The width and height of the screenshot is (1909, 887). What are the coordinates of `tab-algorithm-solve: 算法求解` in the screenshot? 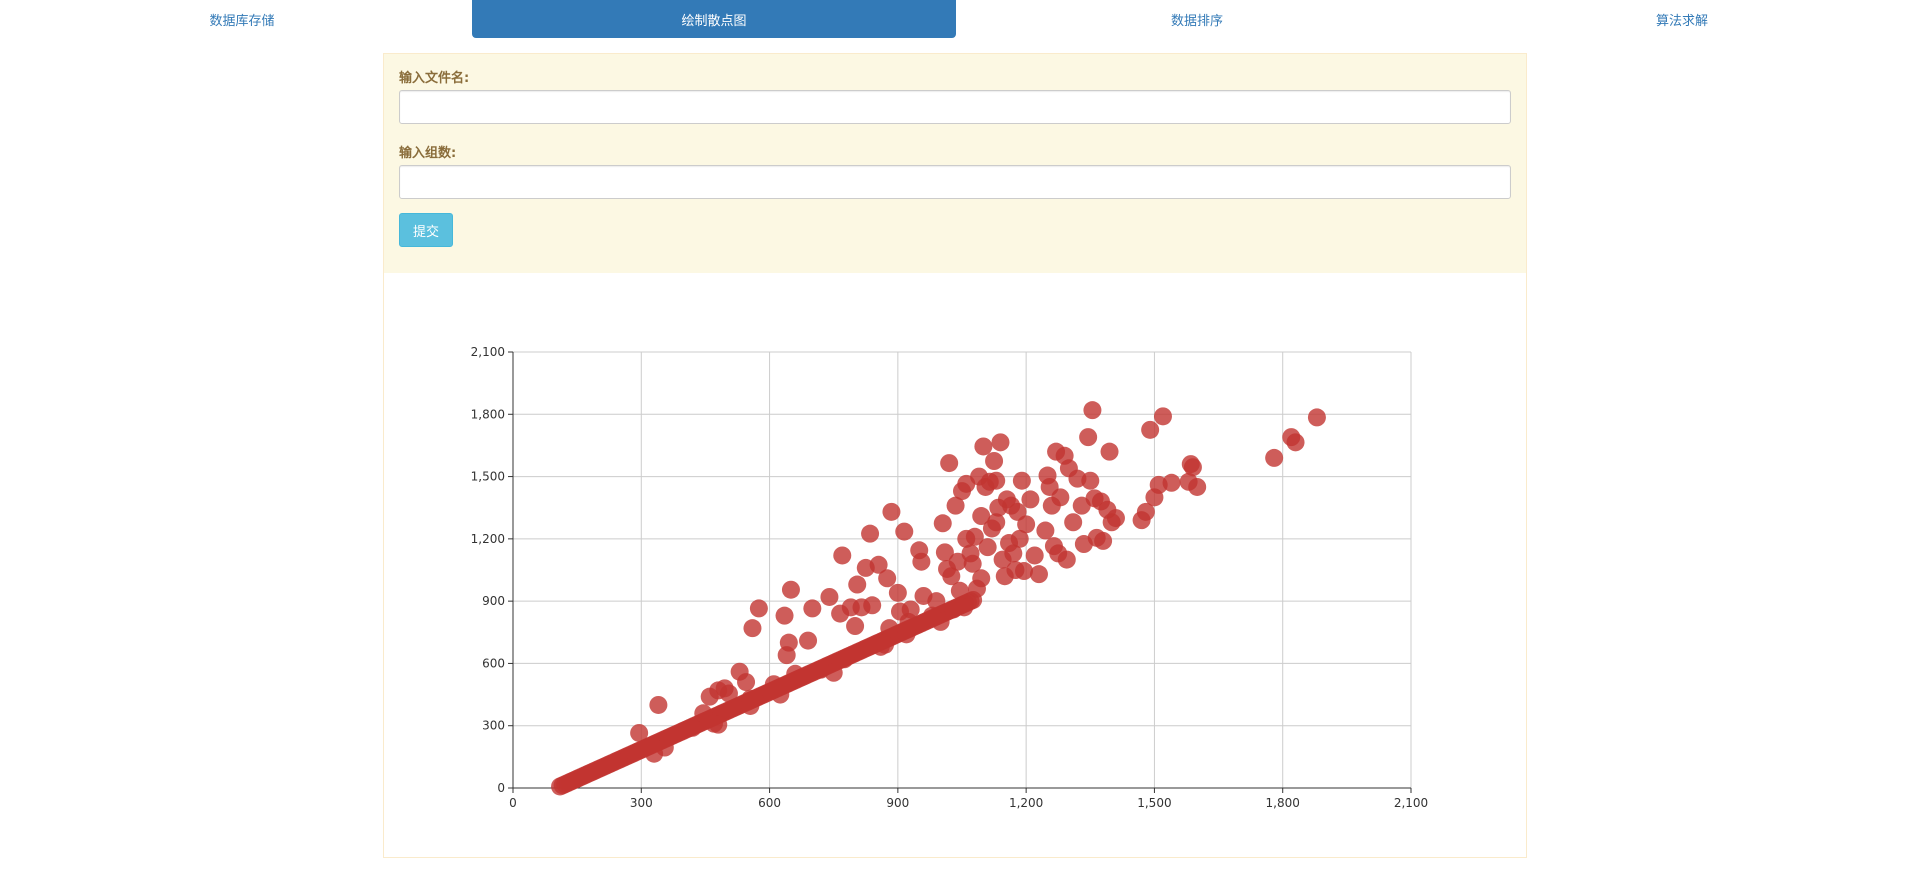 It's located at (1681, 21).